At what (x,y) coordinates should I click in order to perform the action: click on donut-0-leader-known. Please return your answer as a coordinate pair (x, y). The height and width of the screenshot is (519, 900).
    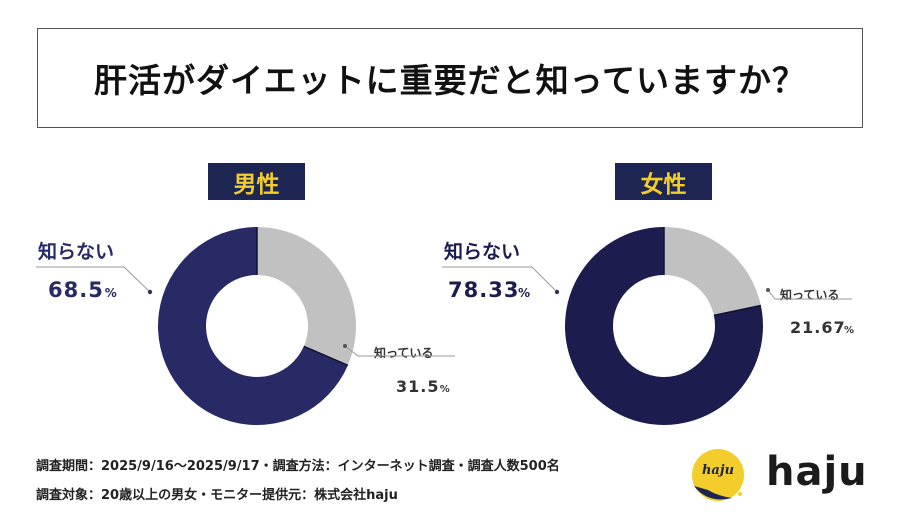
    Looking at the image, I should click on (399, 351).